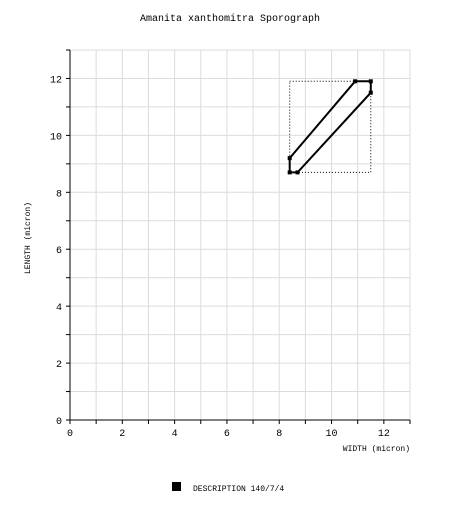 The height and width of the screenshot is (507, 460). What do you see at coordinates (59, 194) in the screenshot?
I see `y-tick-label: 8` at bounding box center [59, 194].